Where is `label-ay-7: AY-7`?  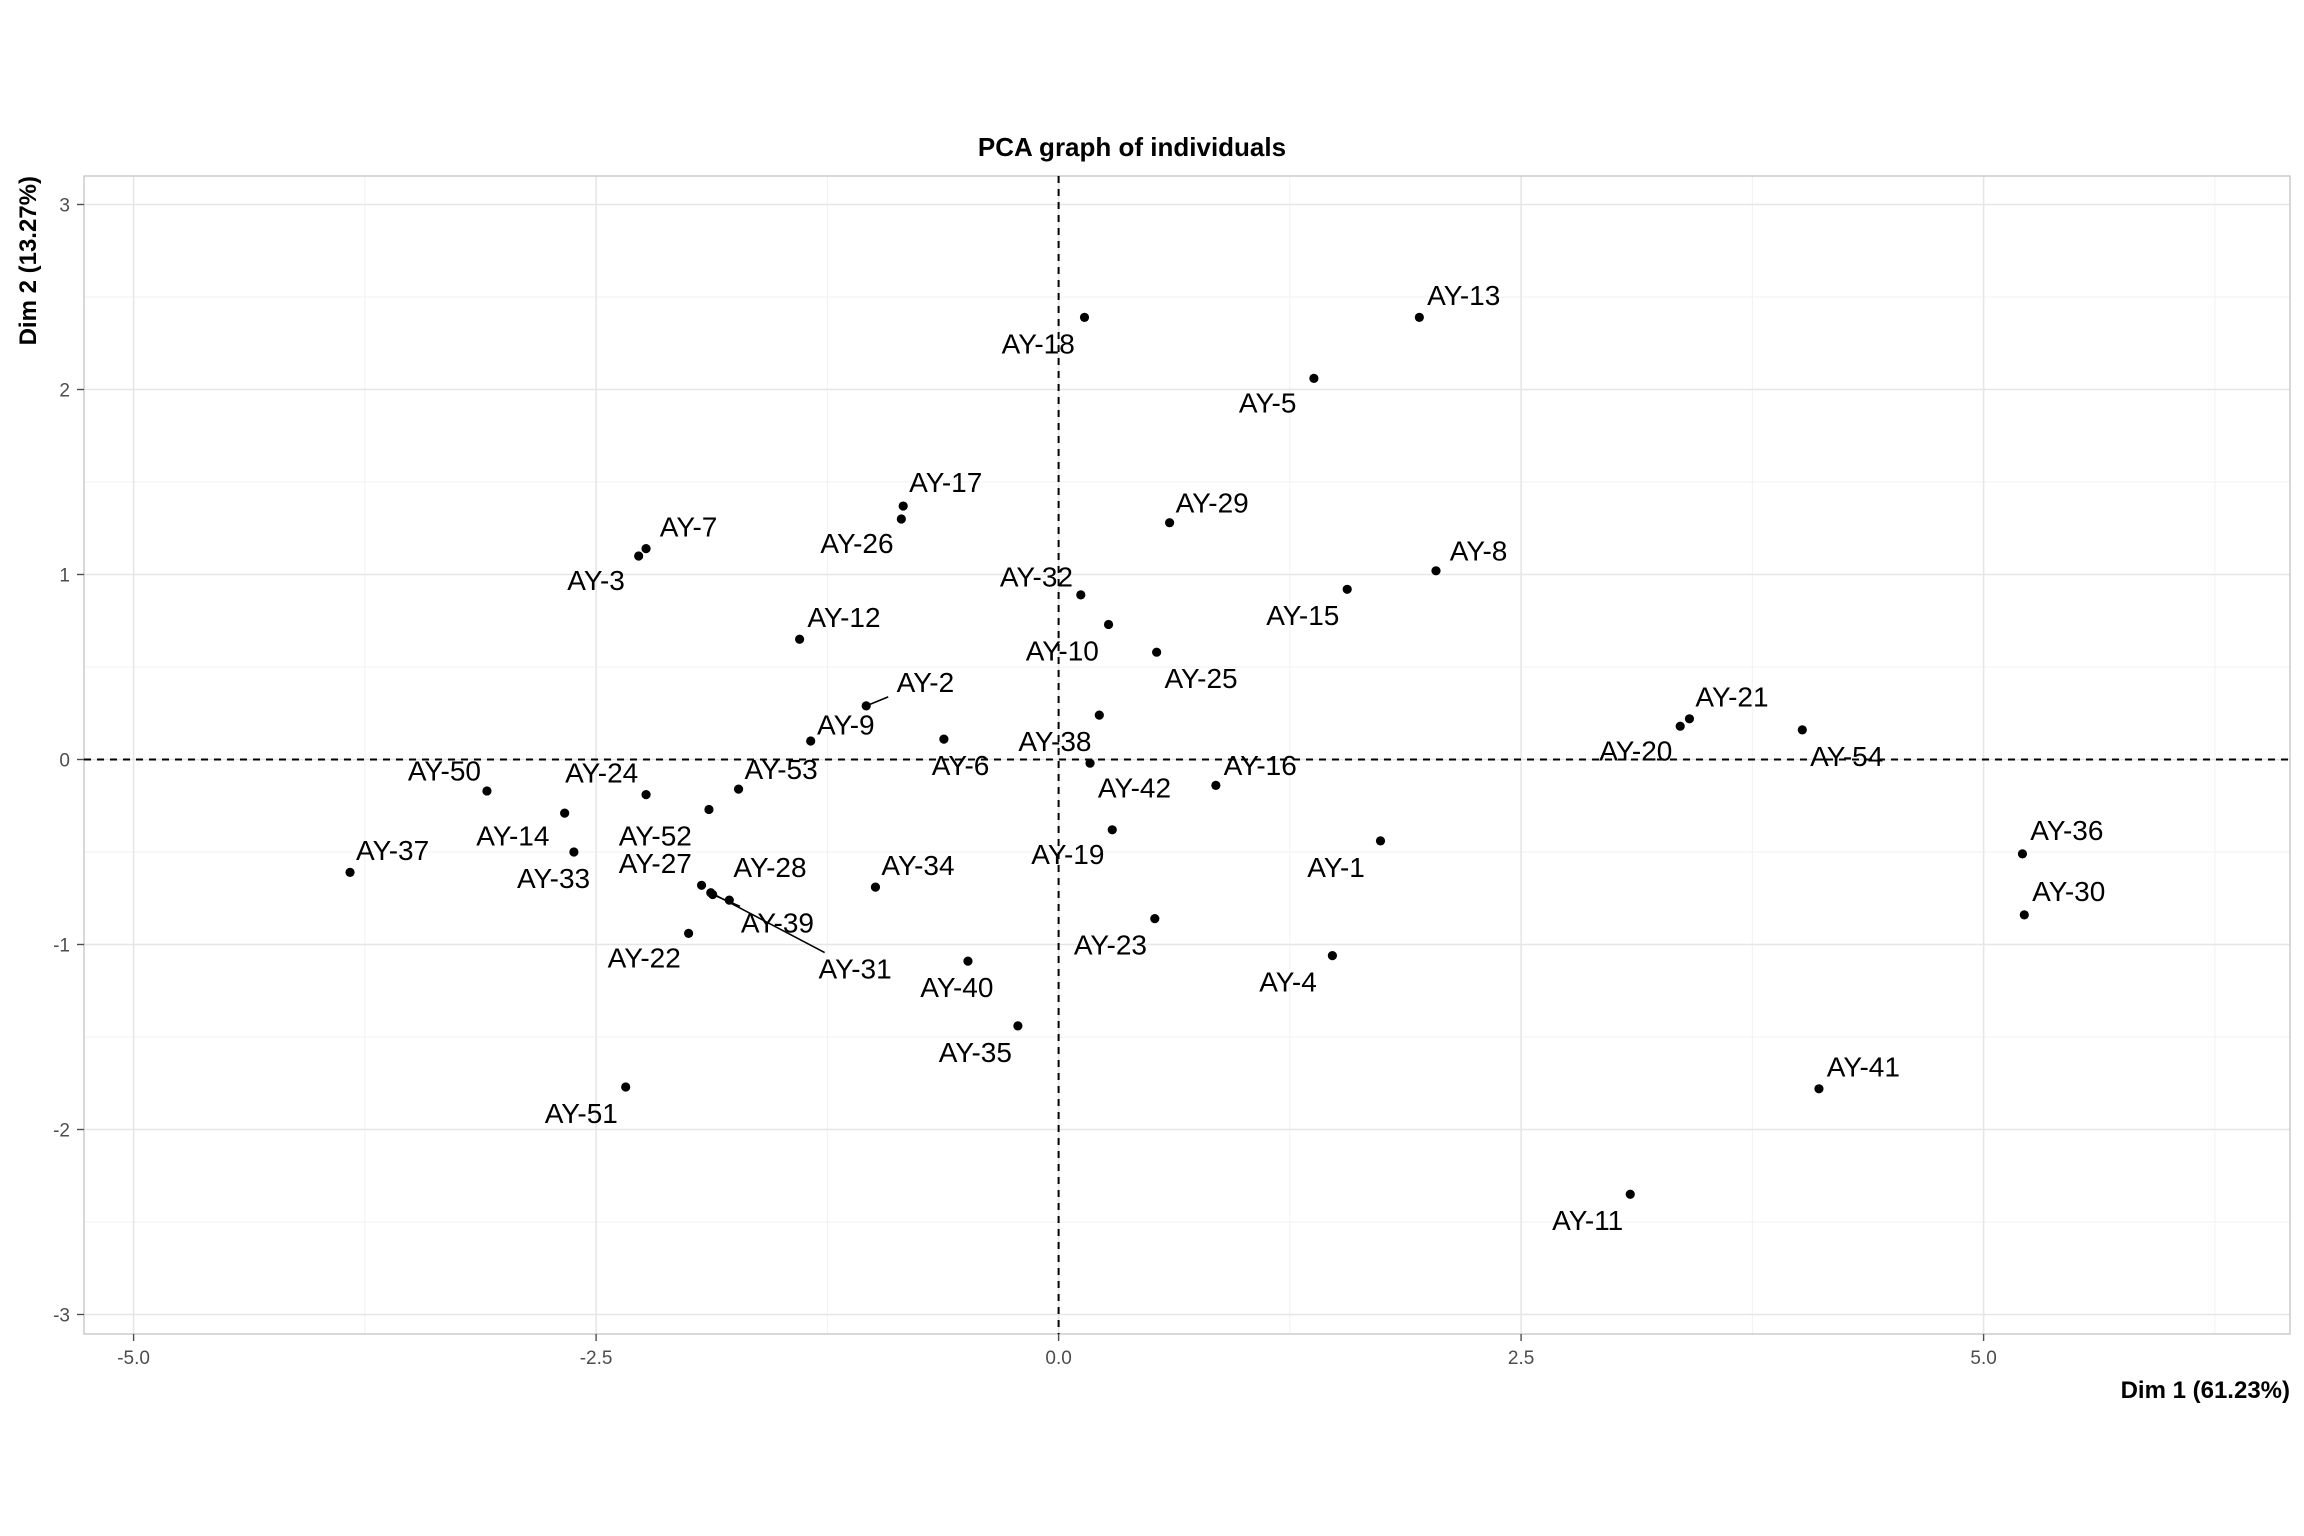 label-ay-7: AY-7 is located at coordinates (689, 526).